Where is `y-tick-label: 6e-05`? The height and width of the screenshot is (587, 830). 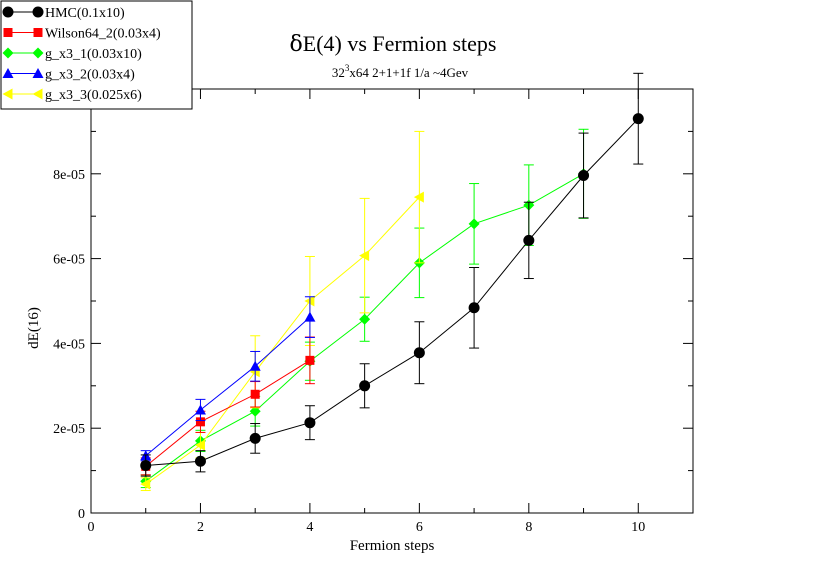 y-tick-label: 6e-05 is located at coordinates (69, 260).